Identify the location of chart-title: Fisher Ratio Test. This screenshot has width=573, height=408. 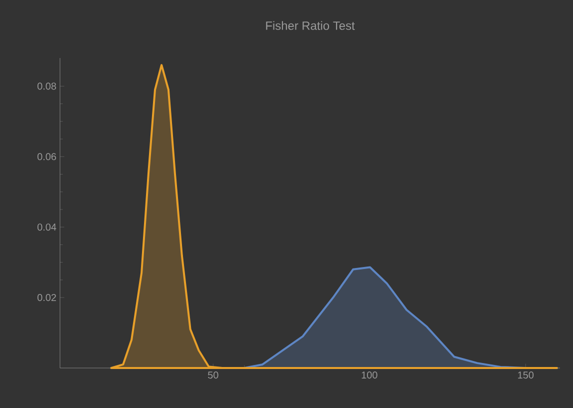
(310, 25).